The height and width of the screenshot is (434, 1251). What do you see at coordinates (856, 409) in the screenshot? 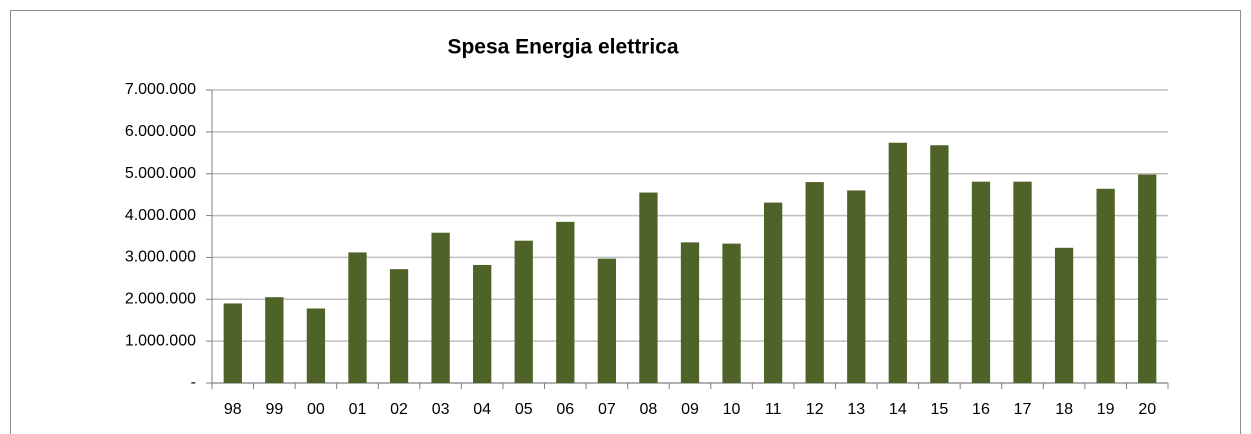
I see `x-tick-label: 13` at bounding box center [856, 409].